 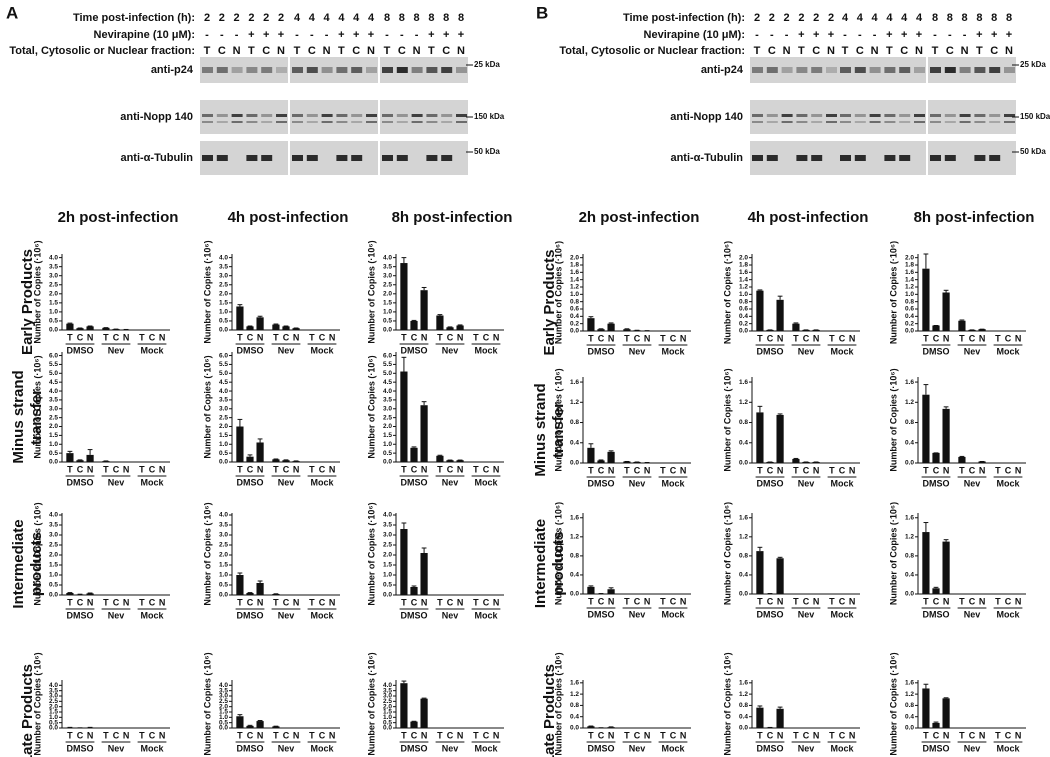 I want to click on blot-label: anti-Nopp 140, so click(x=706, y=117).